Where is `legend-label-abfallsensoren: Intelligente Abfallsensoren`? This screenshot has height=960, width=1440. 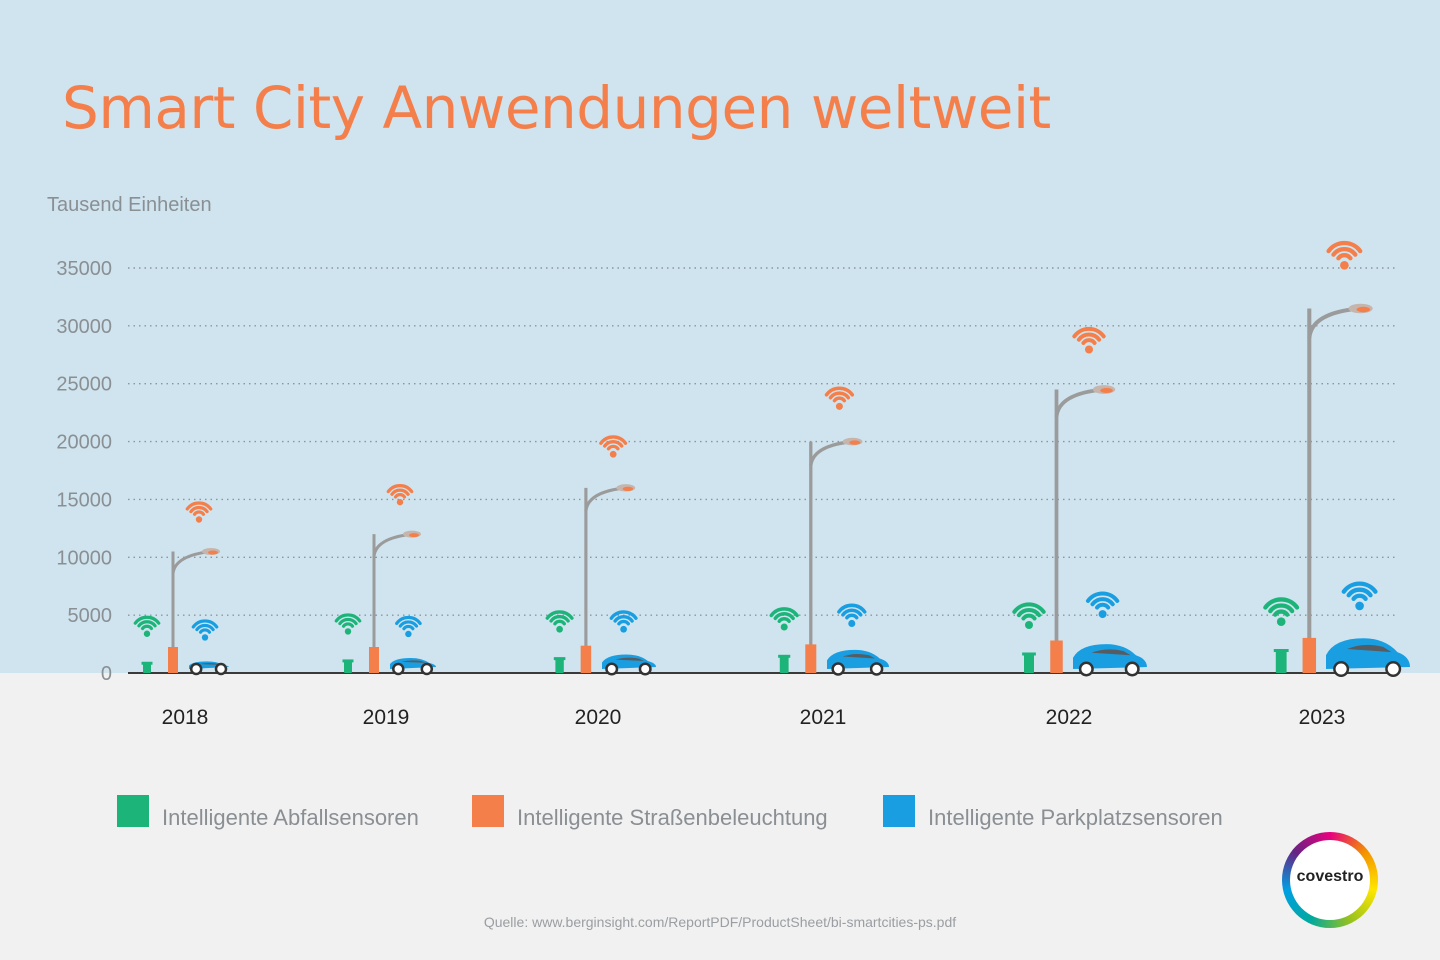 legend-label-abfallsensoren: Intelligente Abfallsensoren is located at coordinates (290, 817).